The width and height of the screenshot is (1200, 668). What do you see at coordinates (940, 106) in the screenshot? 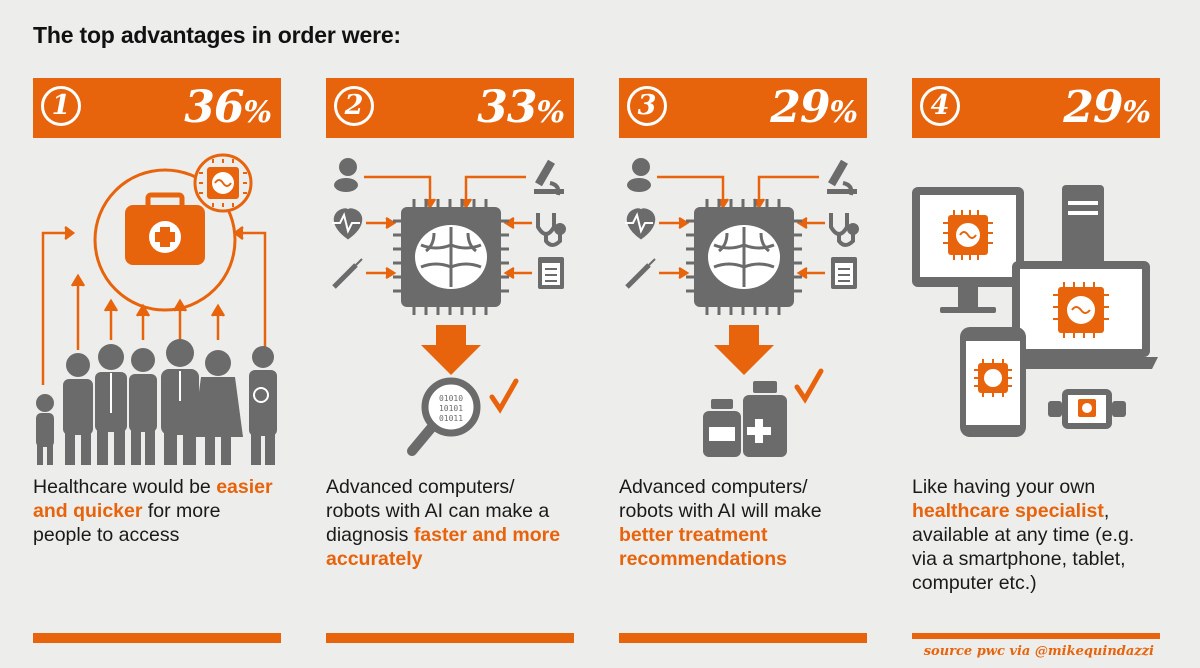
I see `rank-badge: 4` at bounding box center [940, 106].